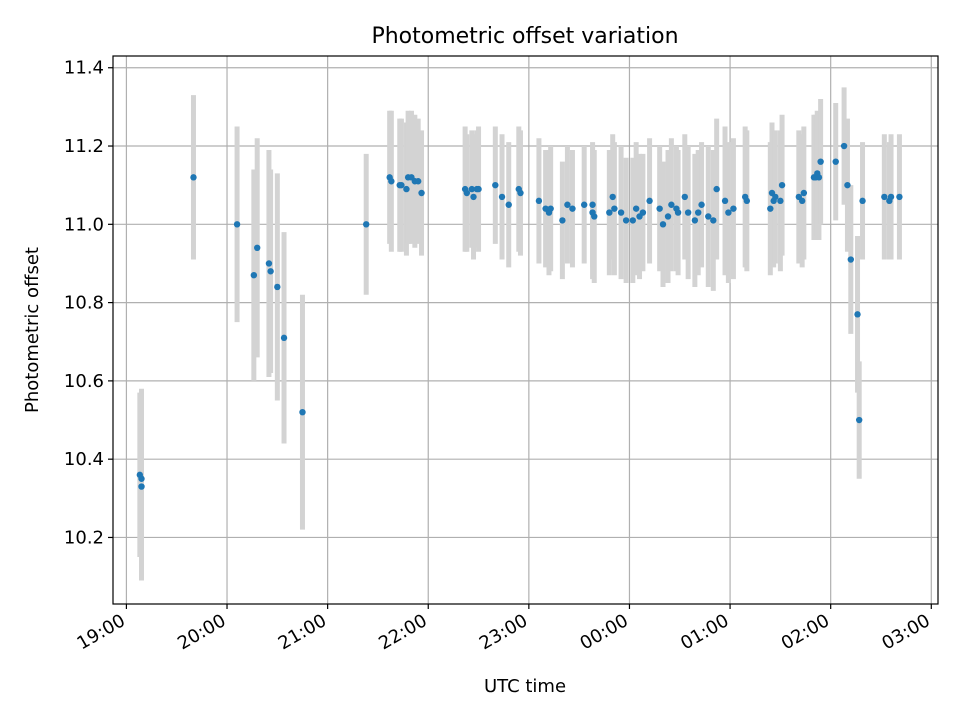  I want to click on y-tick-label: 11.0, so click(84, 224).